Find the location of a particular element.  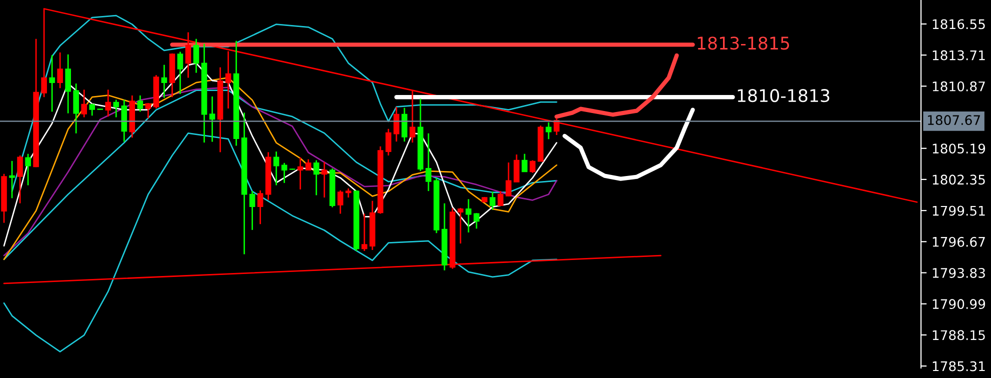

ref-line-label: 1807.67 is located at coordinates (954, 120).